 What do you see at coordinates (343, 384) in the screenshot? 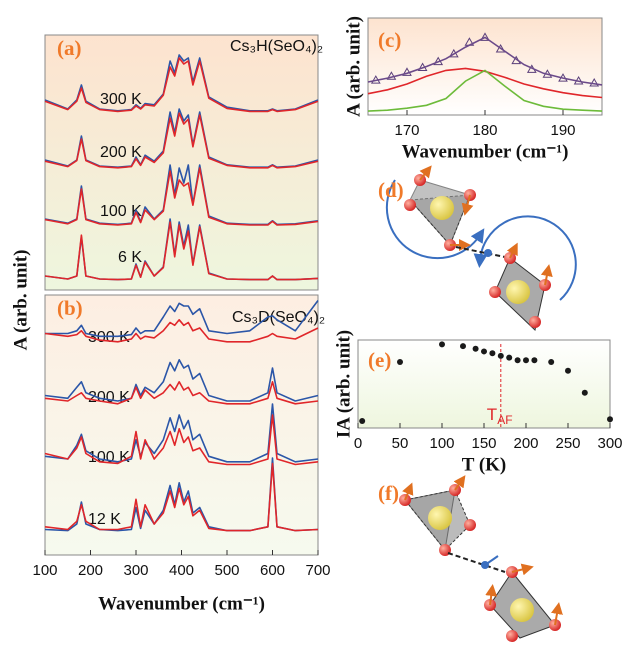
I see `y-axis-label: IA (arb. unit)` at bounding box center [343, 384].